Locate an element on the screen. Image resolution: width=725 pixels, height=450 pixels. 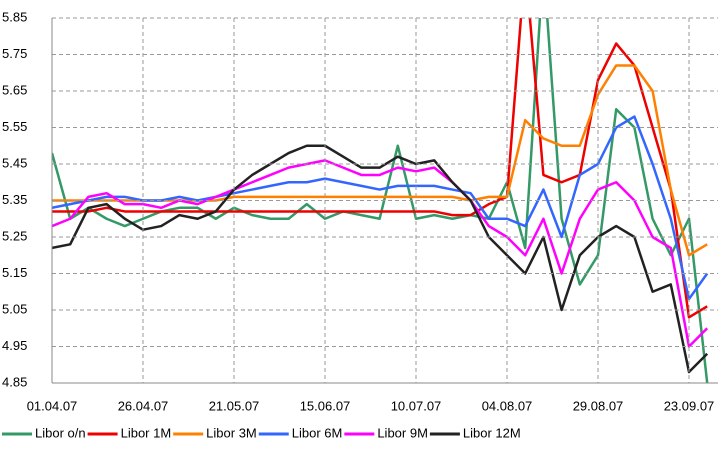
y-tick-label: 5.65 is located at coordinates (14, 89).